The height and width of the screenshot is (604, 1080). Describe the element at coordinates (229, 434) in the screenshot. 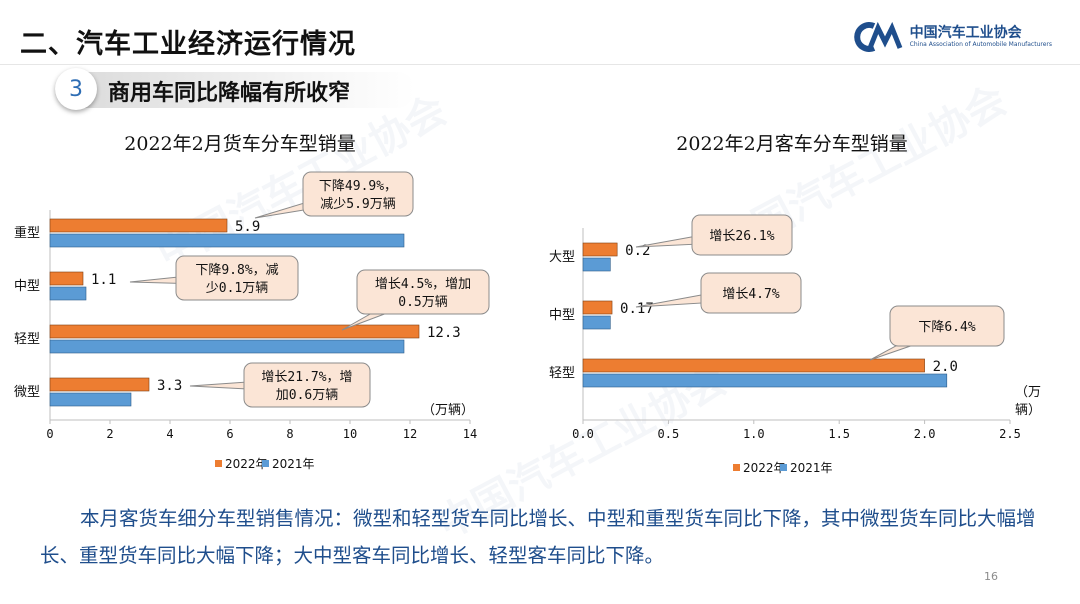

I see `x-tick-label: 6` at that location.